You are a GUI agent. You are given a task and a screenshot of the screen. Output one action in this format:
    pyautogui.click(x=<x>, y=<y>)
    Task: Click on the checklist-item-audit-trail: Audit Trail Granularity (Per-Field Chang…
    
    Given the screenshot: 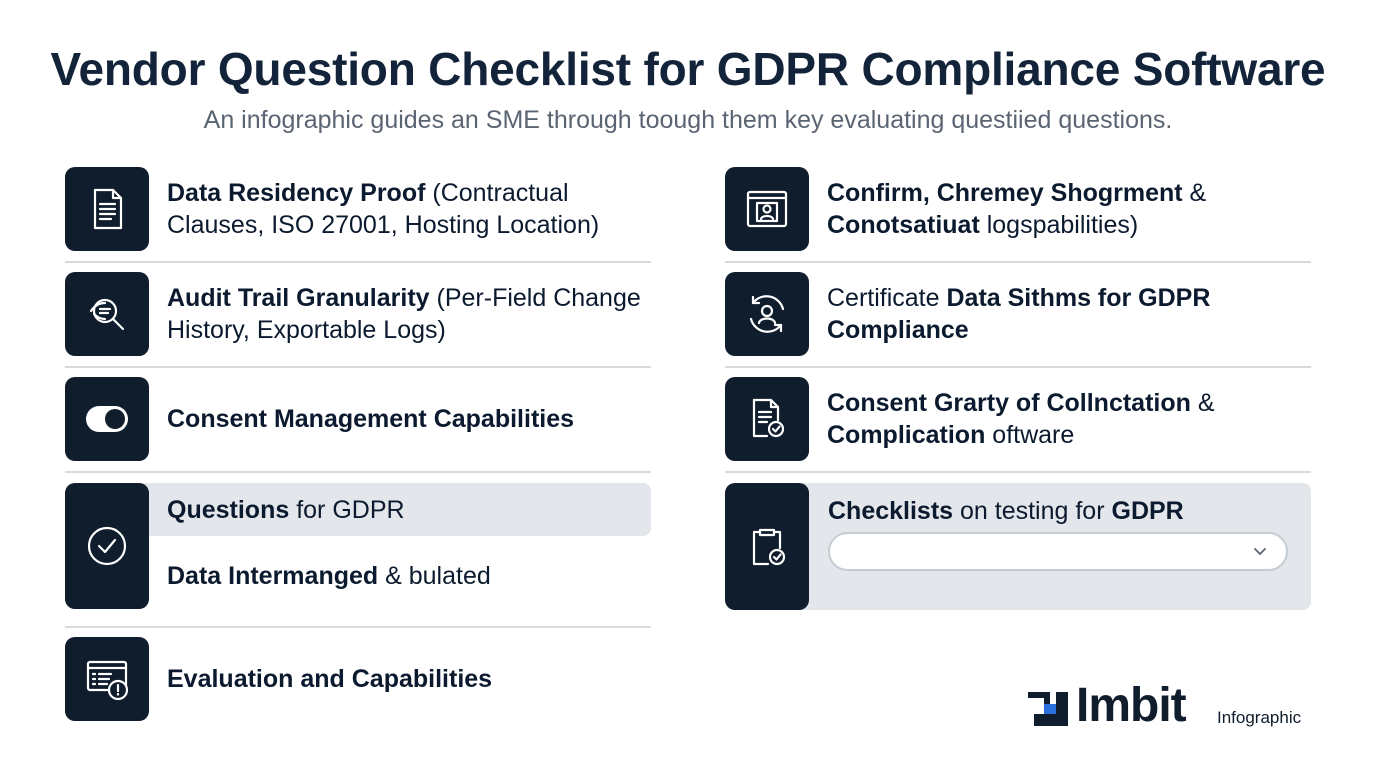 What is the action you would take?
    pyautogui.click(x=365, y=314)
    